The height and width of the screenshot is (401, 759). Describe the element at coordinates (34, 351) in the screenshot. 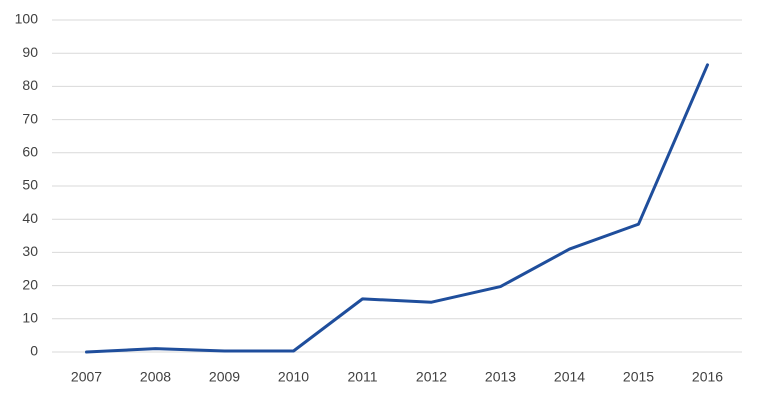

I see `y-tick-label: 0` at that location.